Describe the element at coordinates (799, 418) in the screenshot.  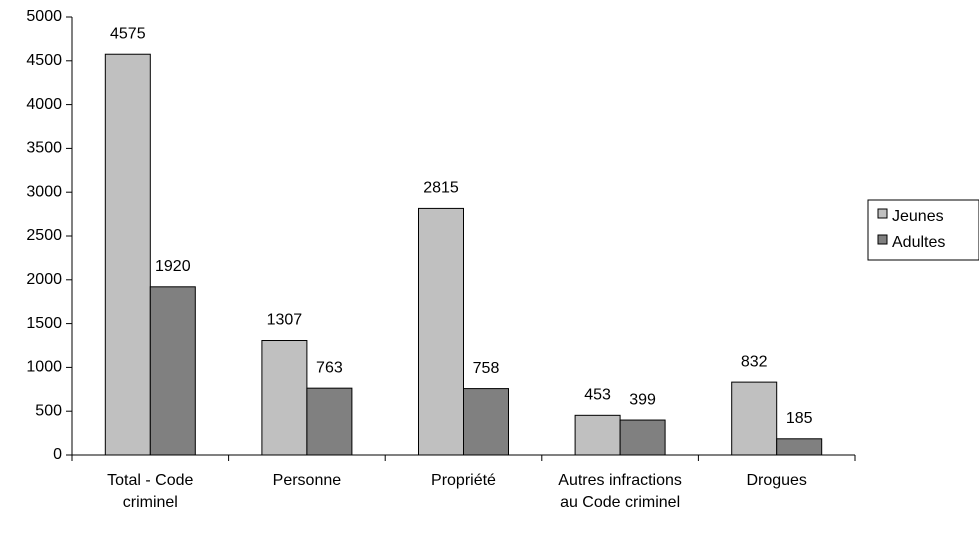
I see `data-label: 185` at that location.